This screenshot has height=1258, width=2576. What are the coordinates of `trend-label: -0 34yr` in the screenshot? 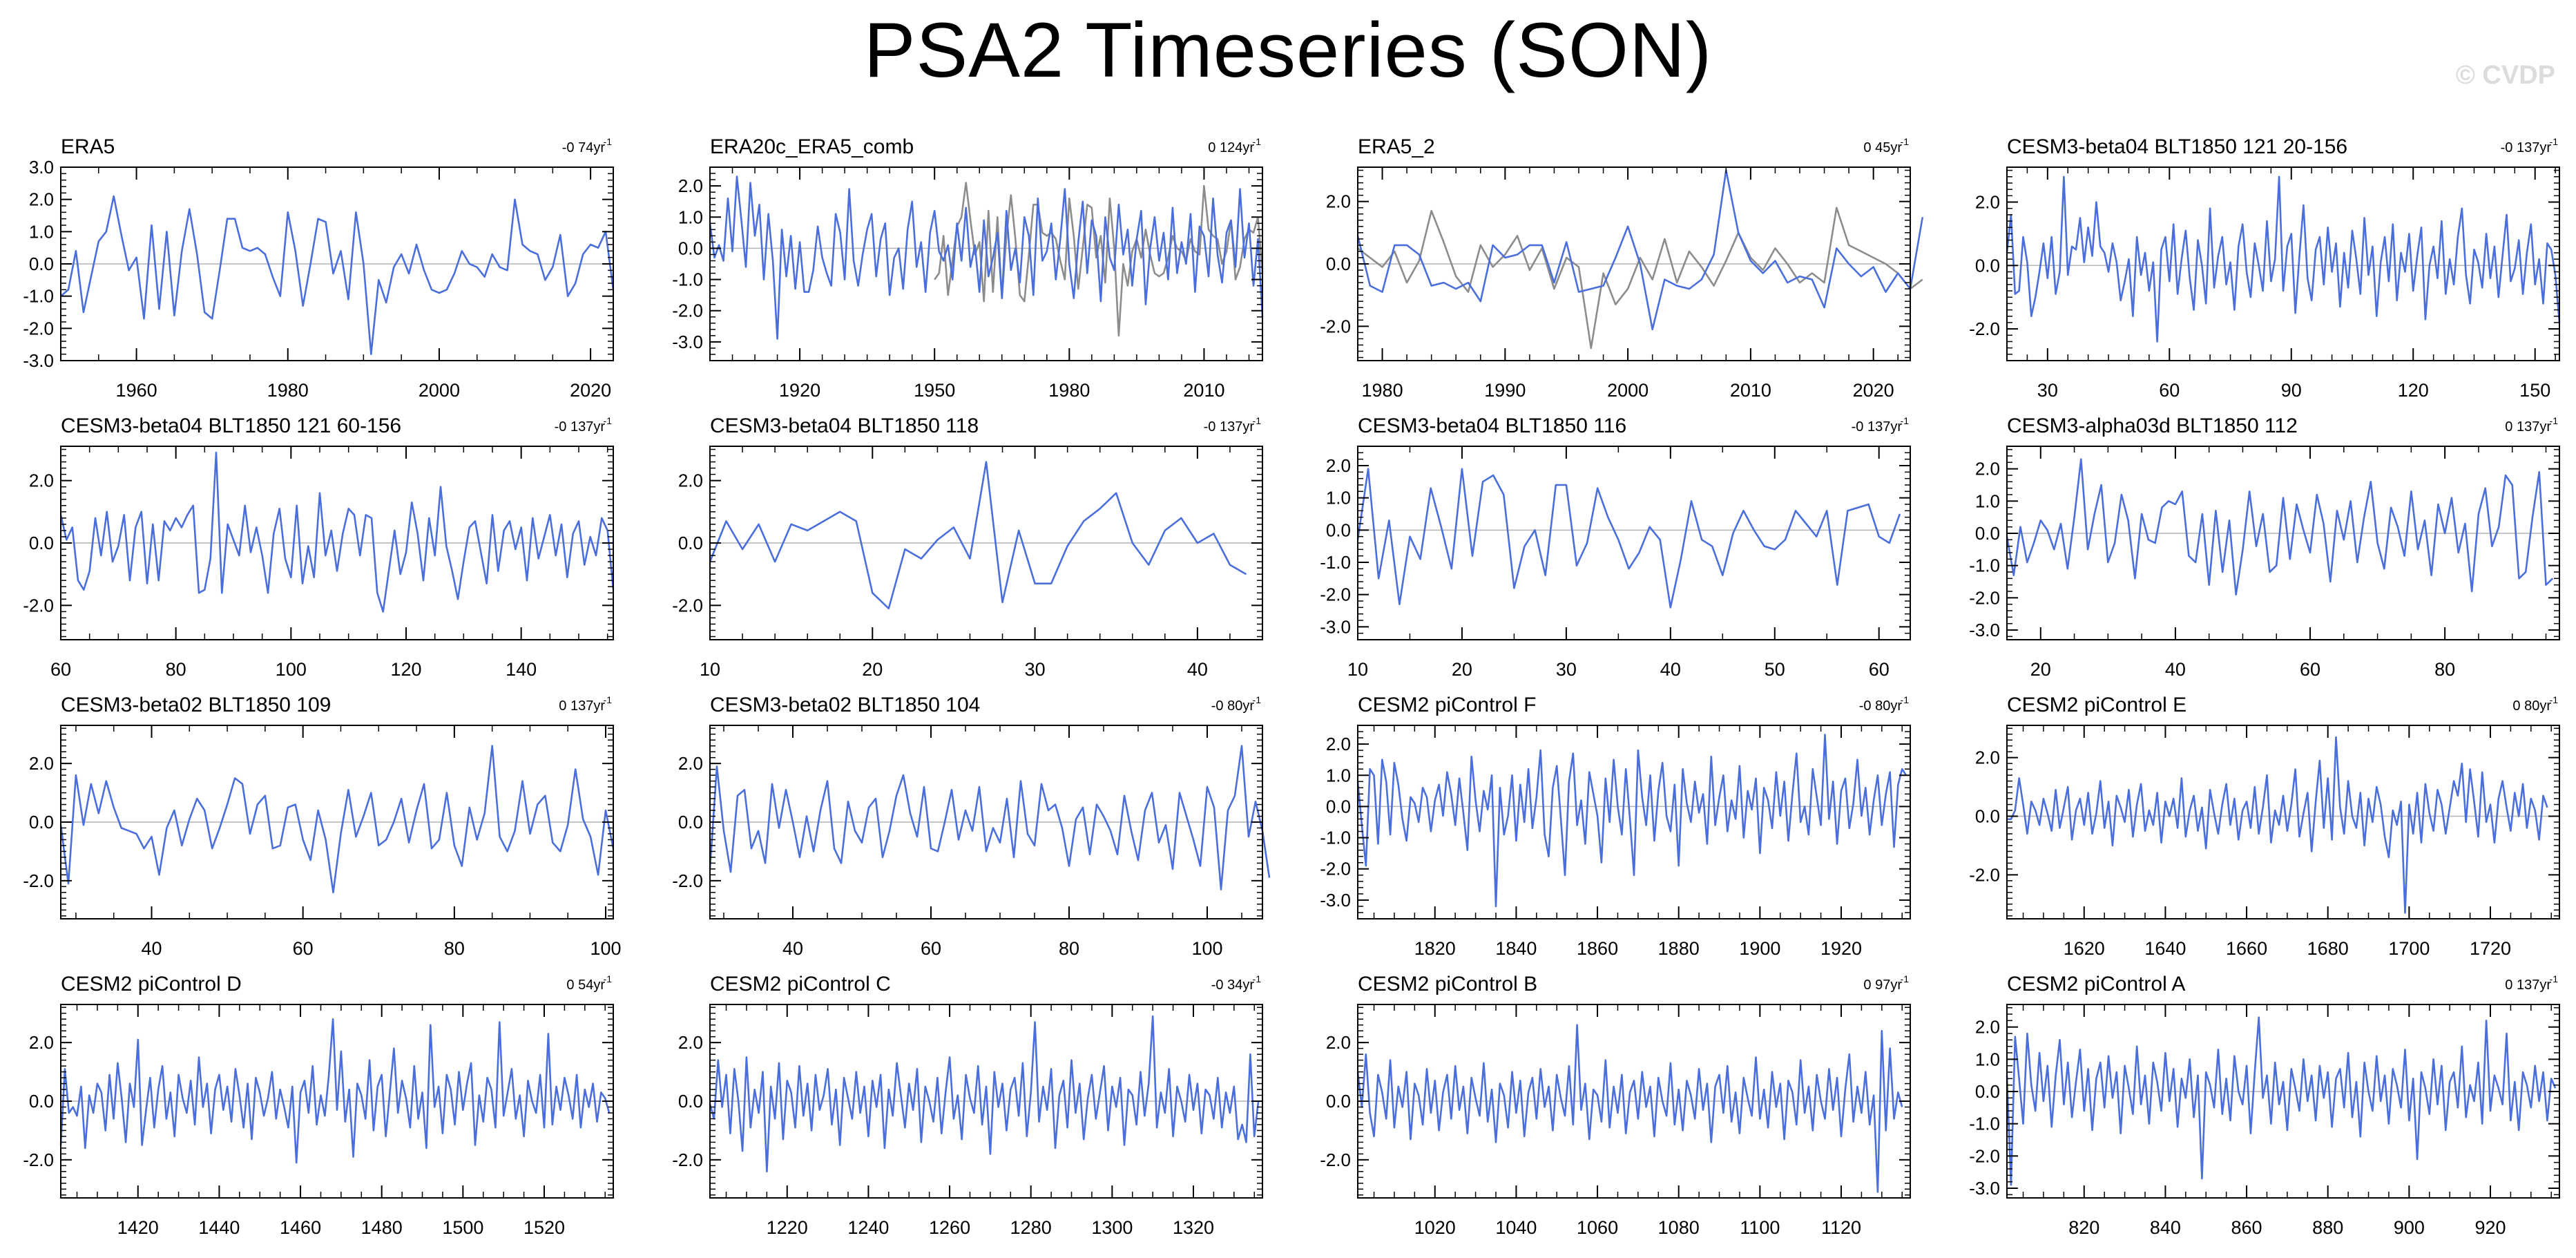 It's located at (1233, 986).